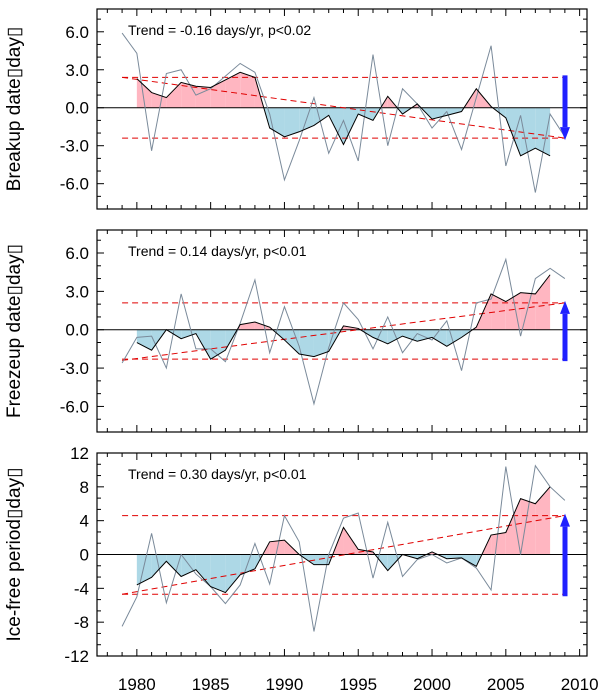 The height and width of the screenshot is (699, 605). I want to click on x-tick-label: 1985, so click(211, 684).